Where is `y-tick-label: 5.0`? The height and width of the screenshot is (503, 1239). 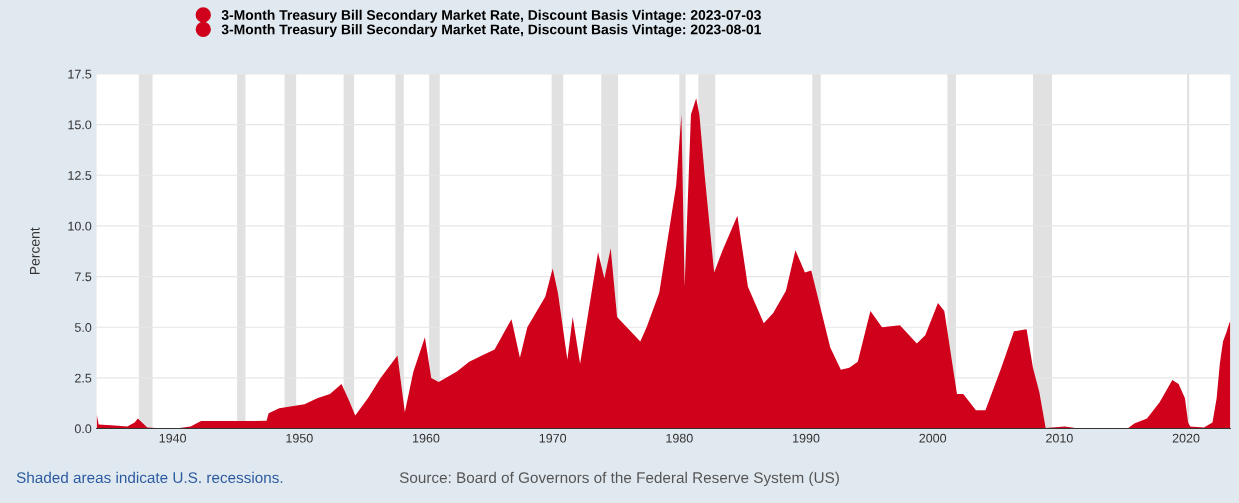 y-tick-label: 5.0 is located at coordinates (83, 327).